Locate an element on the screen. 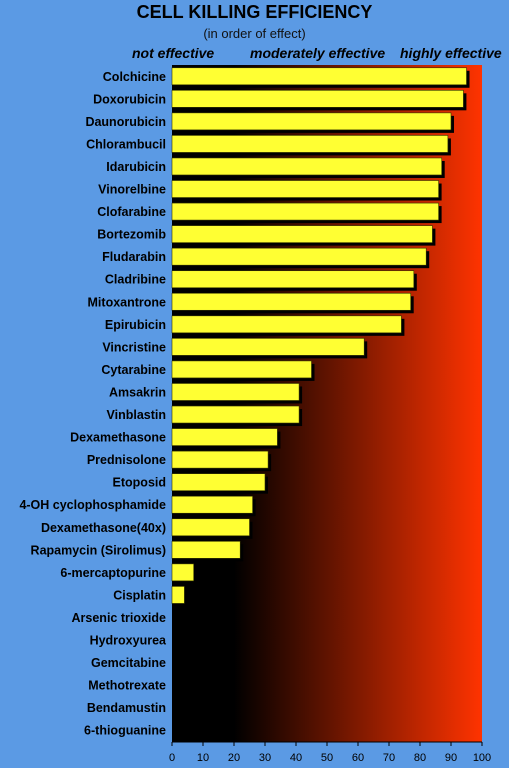  x-tick-label: 0 is located at coordinates (172, 758).